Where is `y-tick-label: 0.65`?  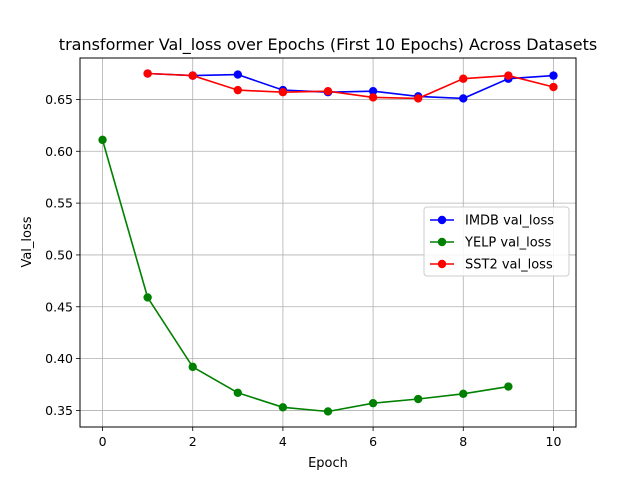 y-tick-label: 0.65 is located at coordinates (59, 99).